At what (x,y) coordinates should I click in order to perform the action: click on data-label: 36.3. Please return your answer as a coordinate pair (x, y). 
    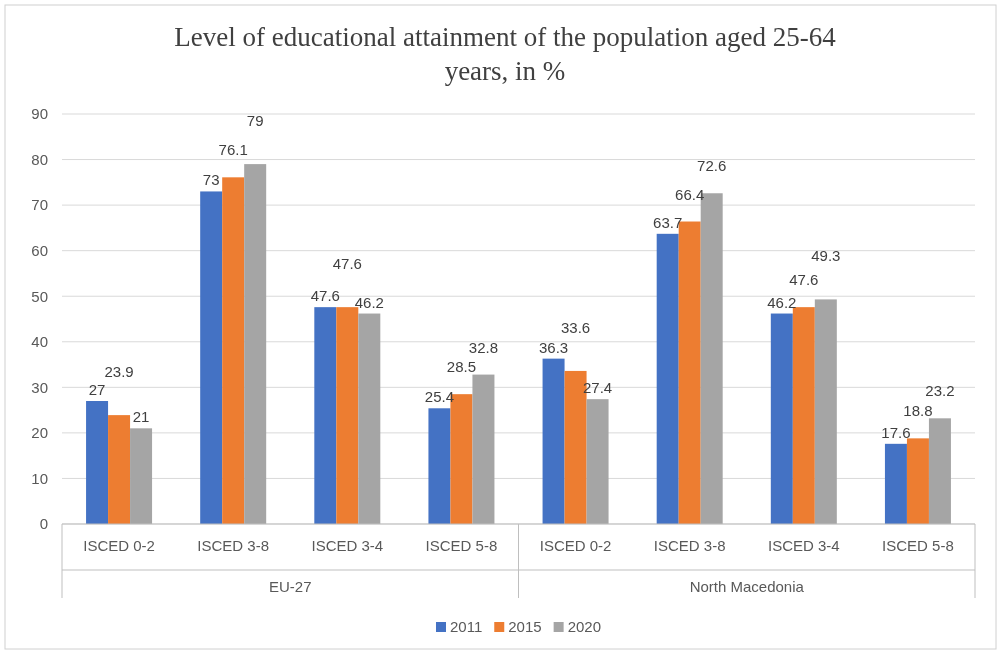
    Looking at the image, I should click on (553, 347).